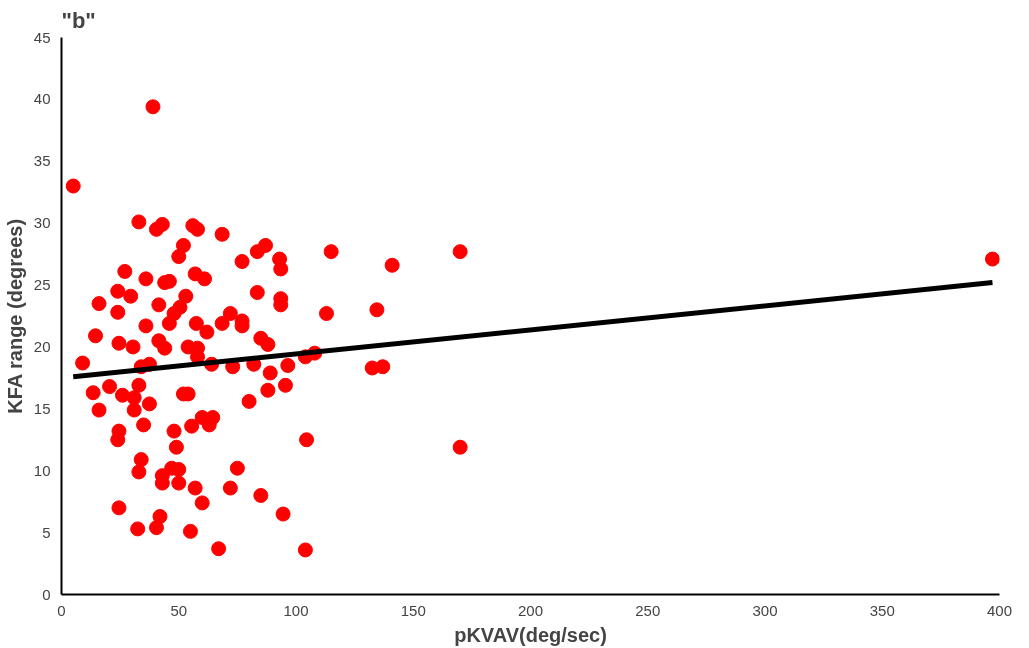 Image resolution: width=1029 pixels, height=648 pixels. Describe the element at coordinates (530, 610) in the screenshot. I see `x-tick-label: 200` at that location.